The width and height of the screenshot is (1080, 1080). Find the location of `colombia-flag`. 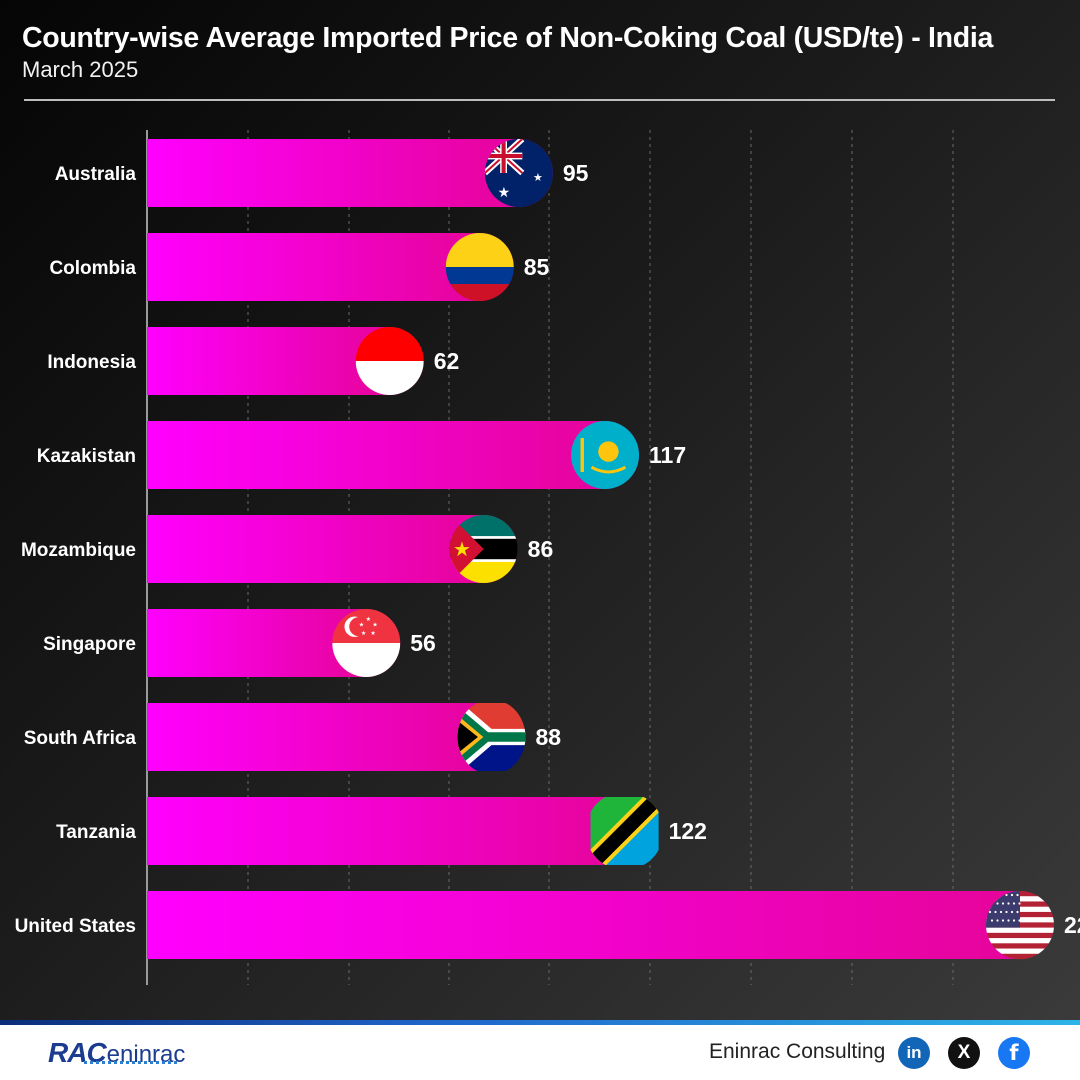

colombia-flag is located at coordinates (479, 267).